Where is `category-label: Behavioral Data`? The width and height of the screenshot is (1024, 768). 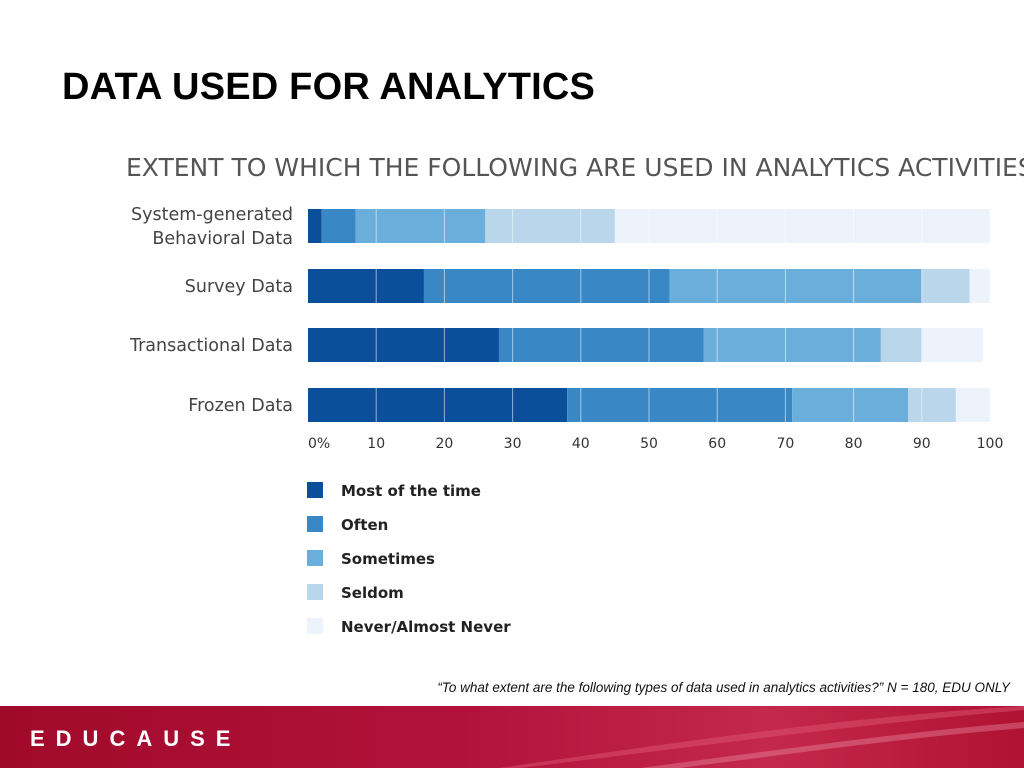
category-label: Behavioral Data is located at coordinates (222, 239).